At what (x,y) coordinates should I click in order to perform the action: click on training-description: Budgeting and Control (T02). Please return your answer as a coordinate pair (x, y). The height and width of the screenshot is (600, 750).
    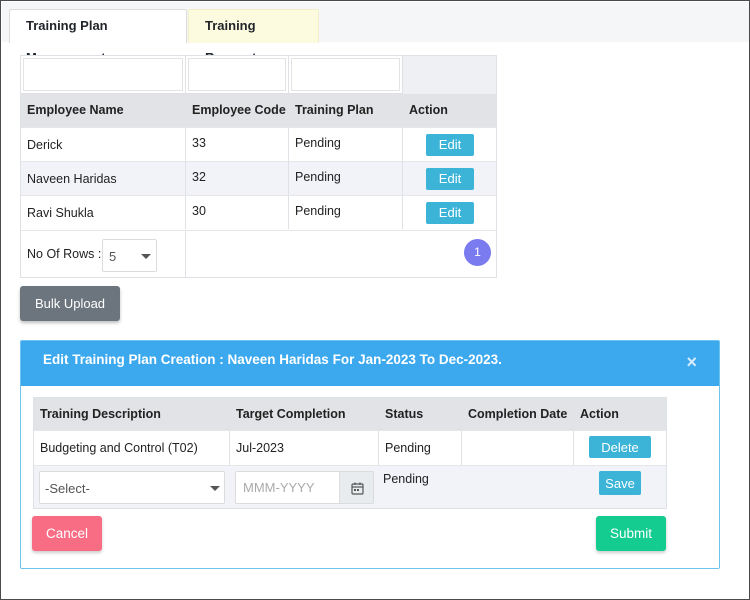
    Looking at the image, I should click on (119, 448).